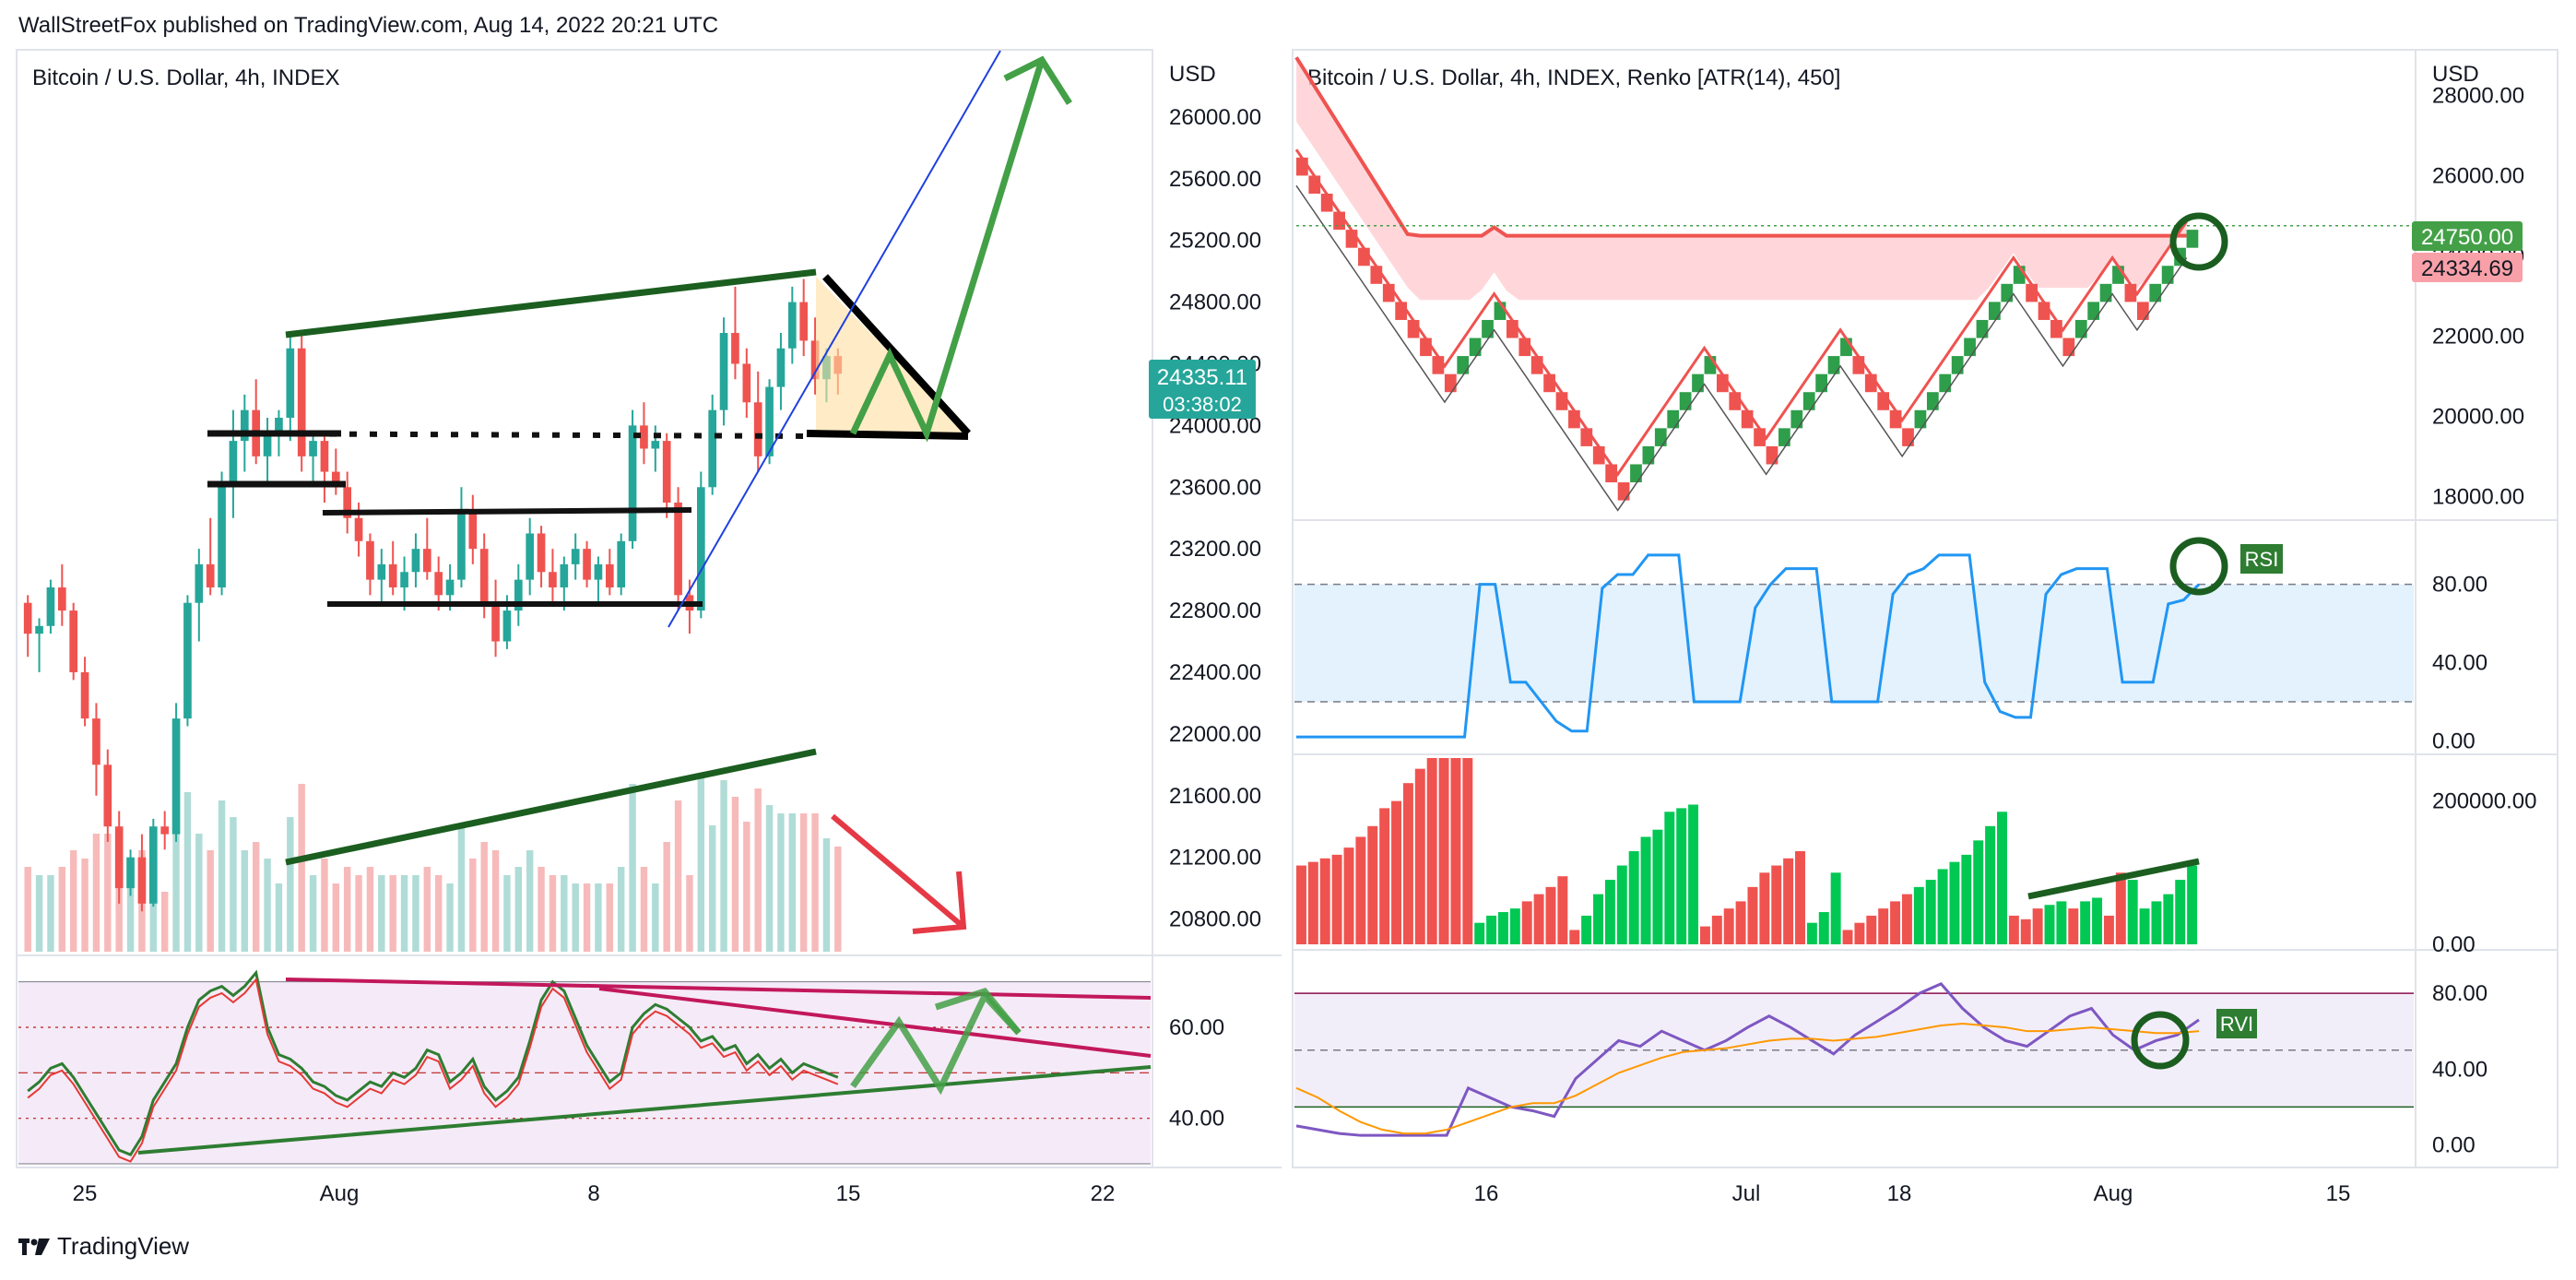 The height and width of the screenshot is (1280, 2576). Describe the element at coordinates (433, 1070) in the screenshot. I see `left-osc-signal` at that location.